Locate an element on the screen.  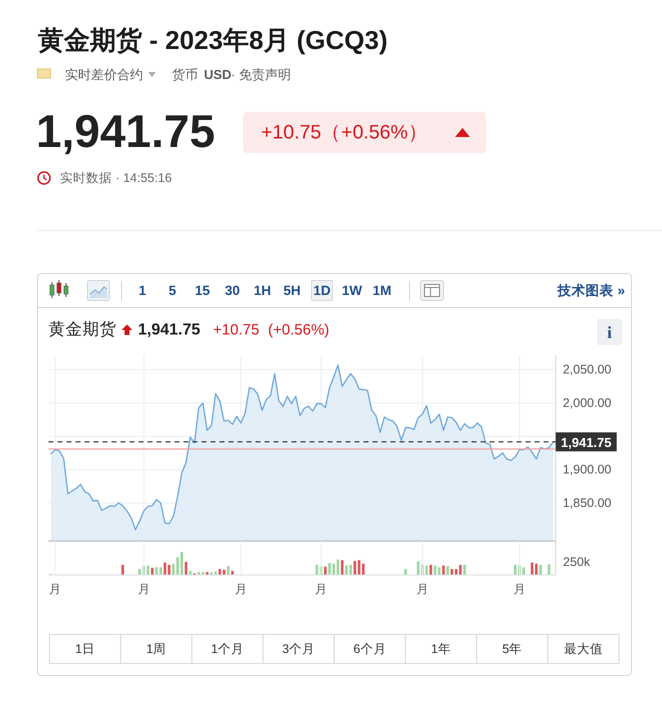
text: 1年 is located at coordinates (441, 649).